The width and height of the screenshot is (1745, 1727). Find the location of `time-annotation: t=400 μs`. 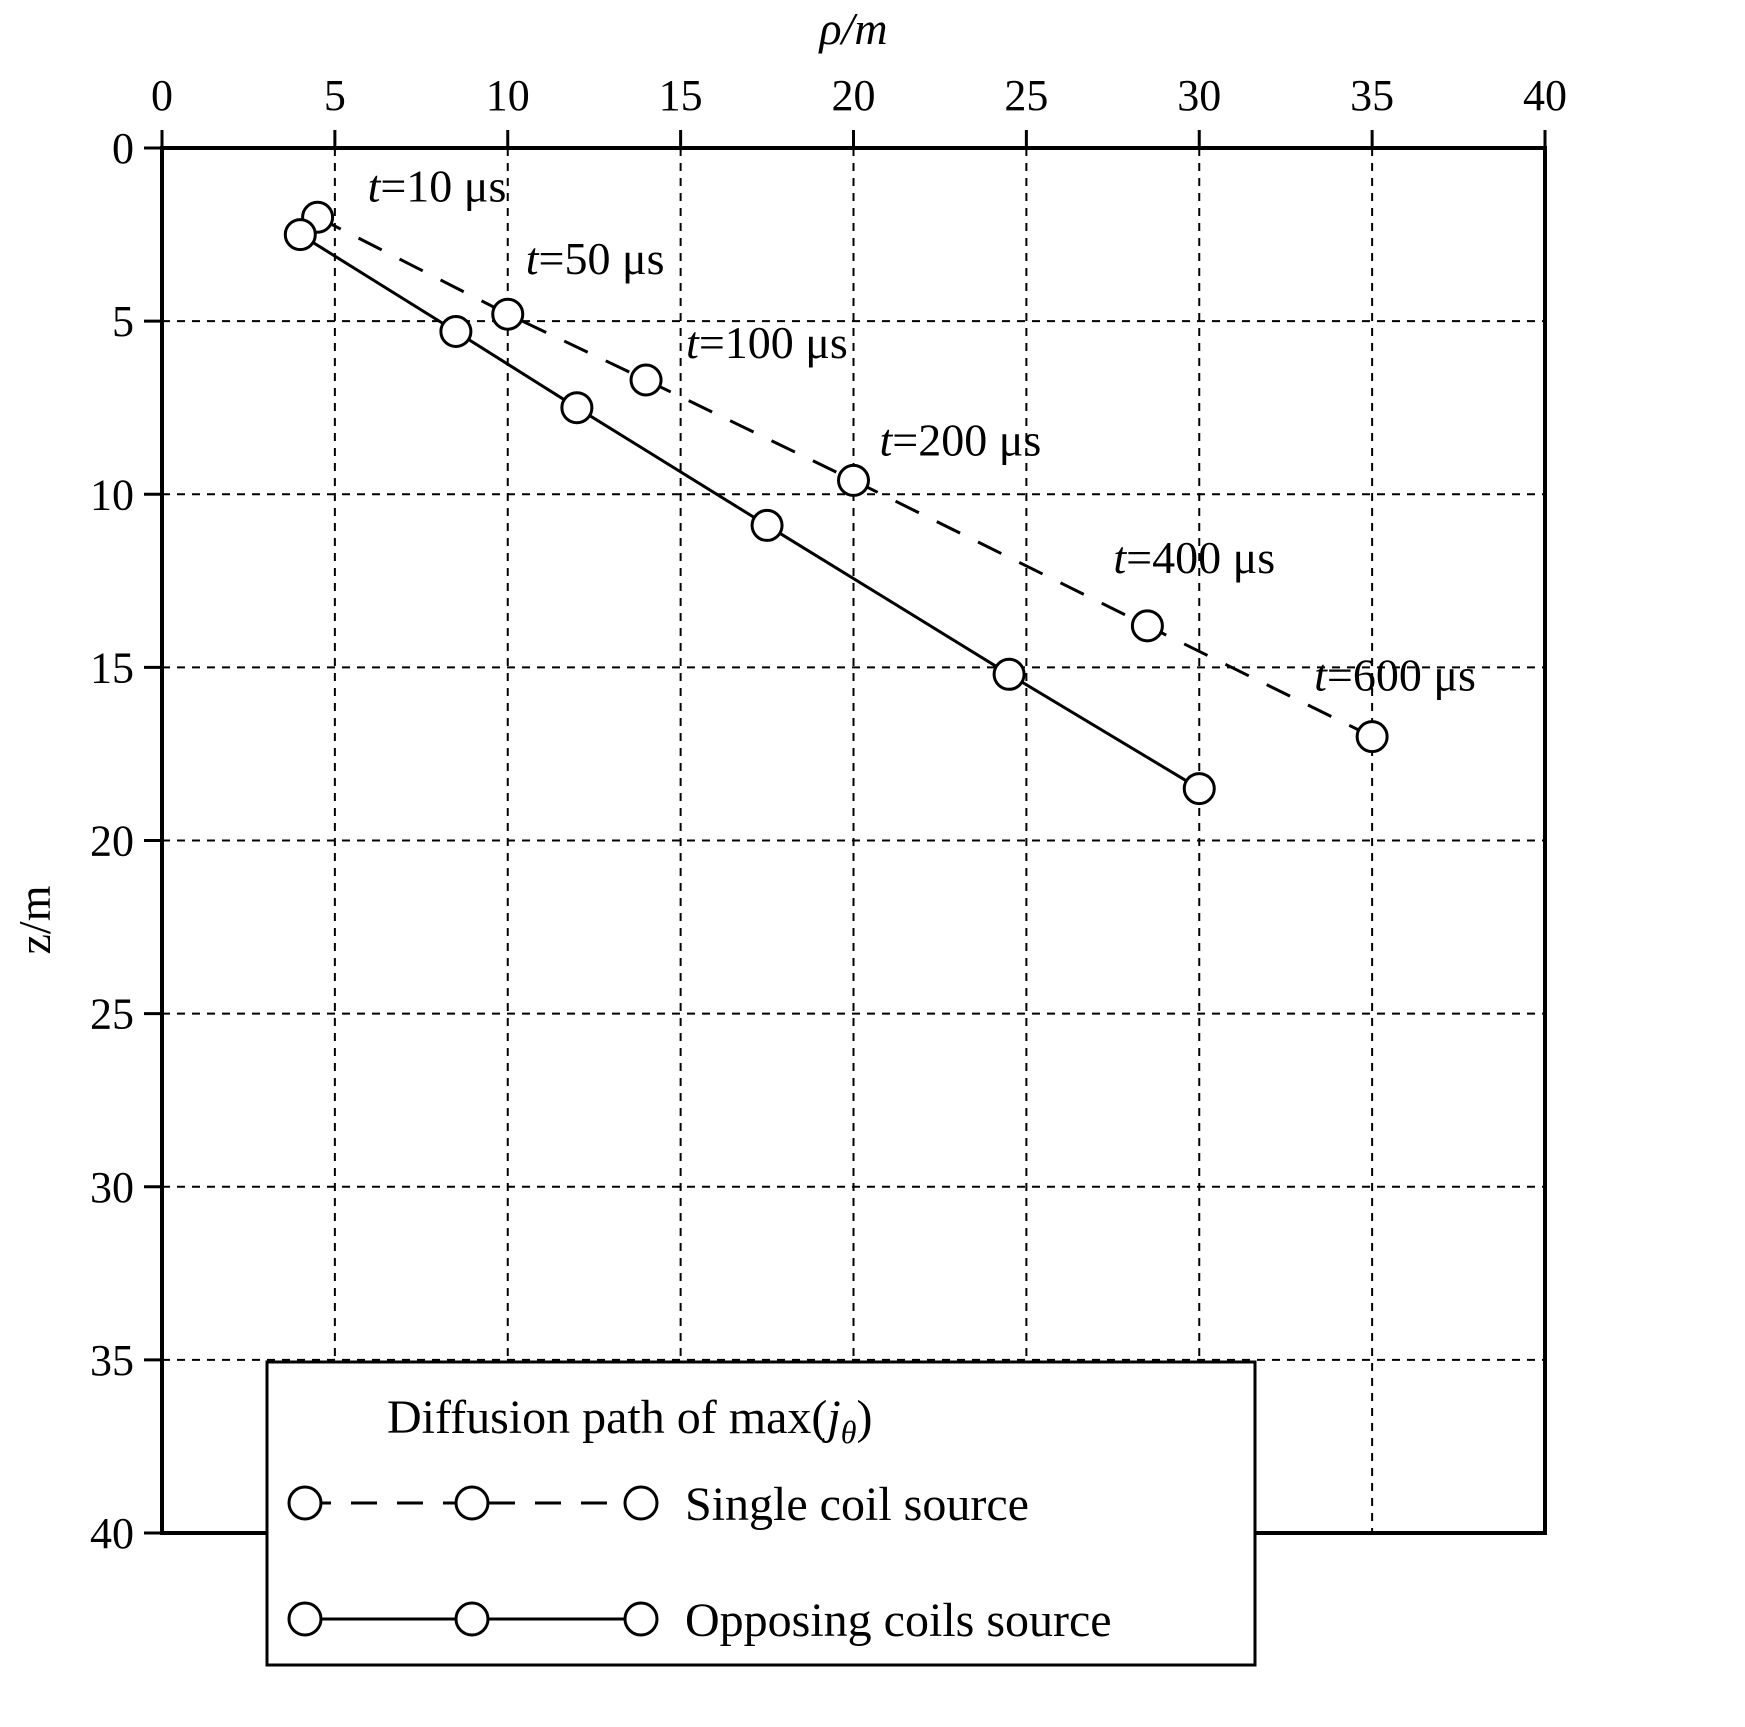

time-annotation: t=400 μs is located at coordinates (1194, 557).